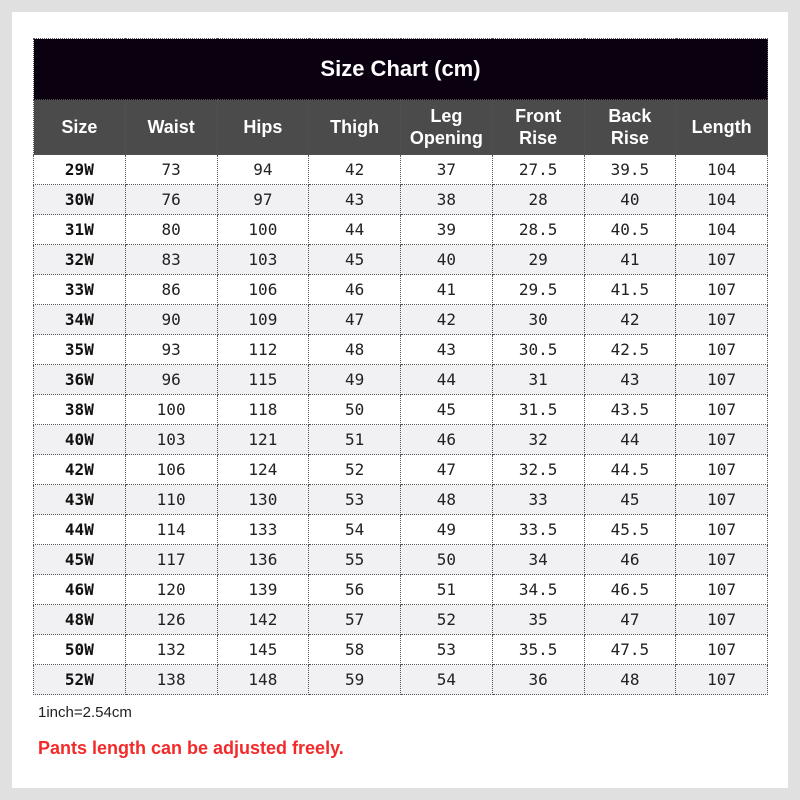 The height and width of the screenshot is (800, 800). Describe the element at coordinates (79, 289) in the screenshot. I see `size-cell: 33W` at that location.